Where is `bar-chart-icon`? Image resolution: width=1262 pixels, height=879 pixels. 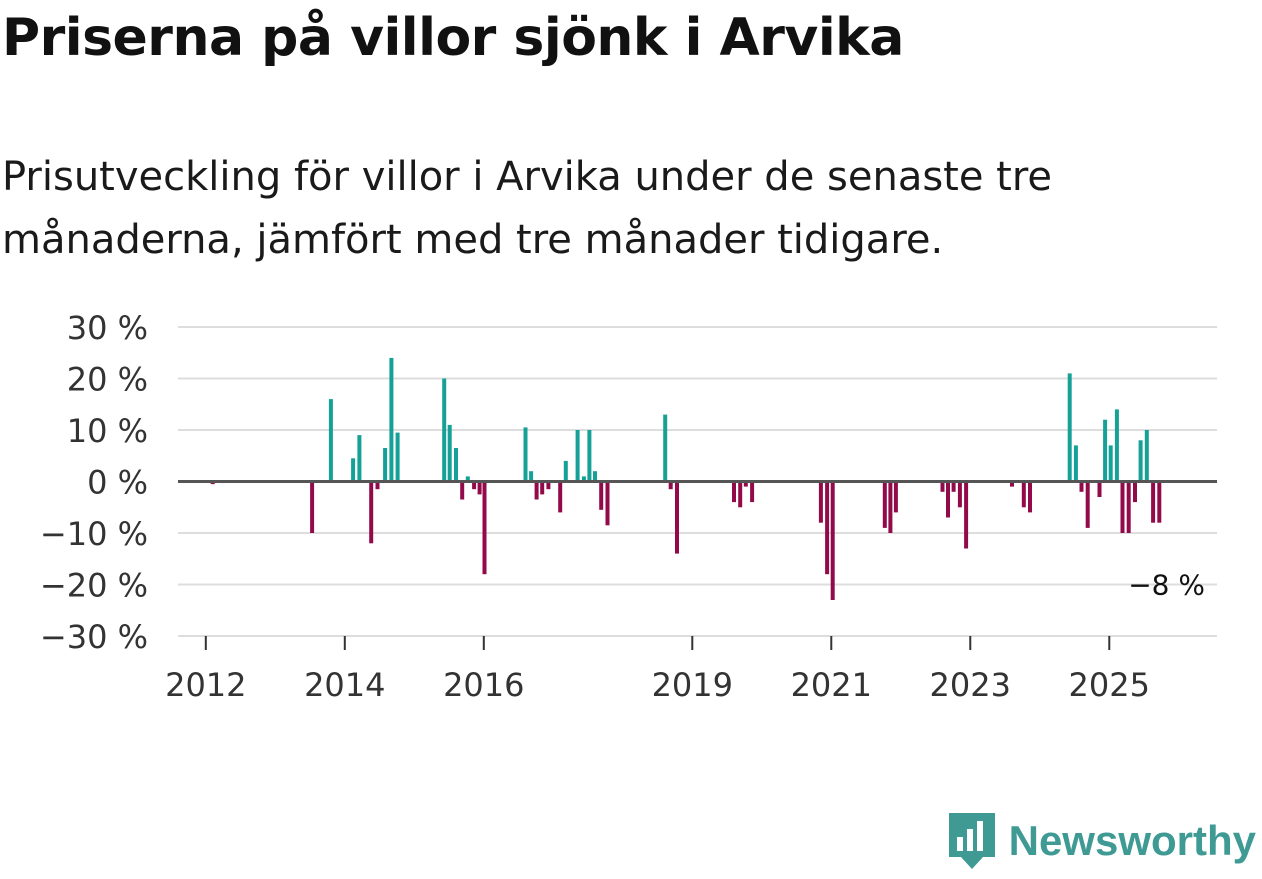 bar-chart-icon is located at coordinates (971, 841).